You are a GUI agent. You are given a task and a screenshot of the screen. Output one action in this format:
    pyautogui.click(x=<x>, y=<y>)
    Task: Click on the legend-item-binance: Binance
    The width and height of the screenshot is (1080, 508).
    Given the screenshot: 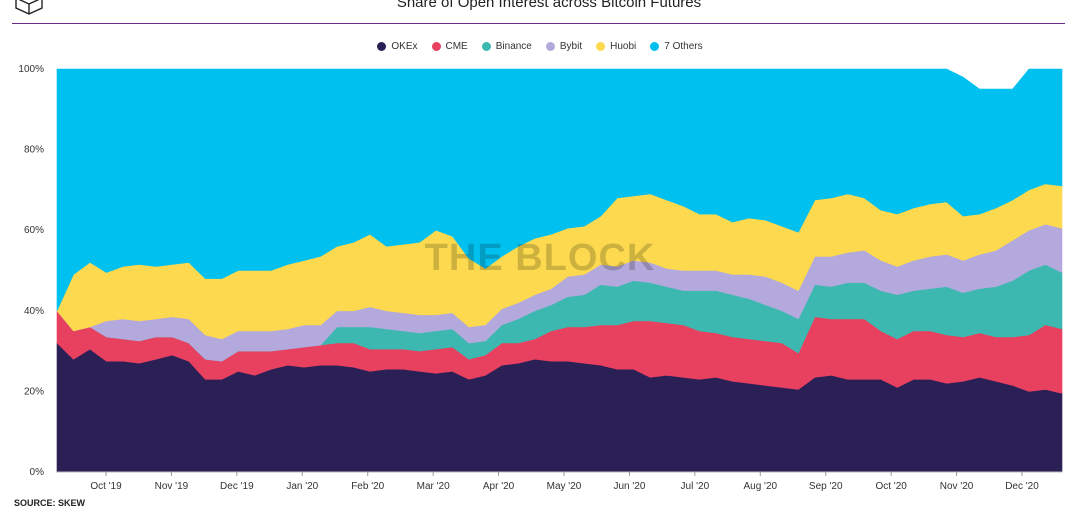 What is the action you would take?
    pyautogui.click(x=506, y=46)
    